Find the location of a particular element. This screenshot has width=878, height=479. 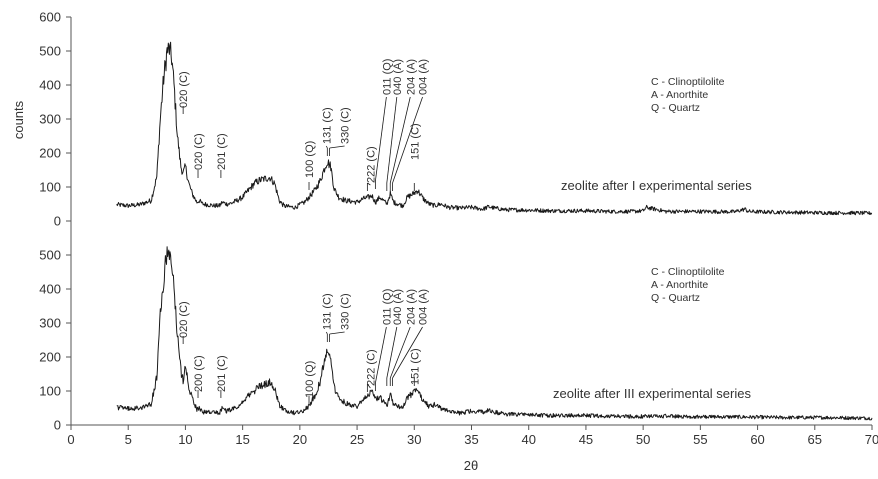

peak-label-bottom: 011 (Q) is located at coordinates (387, 307).